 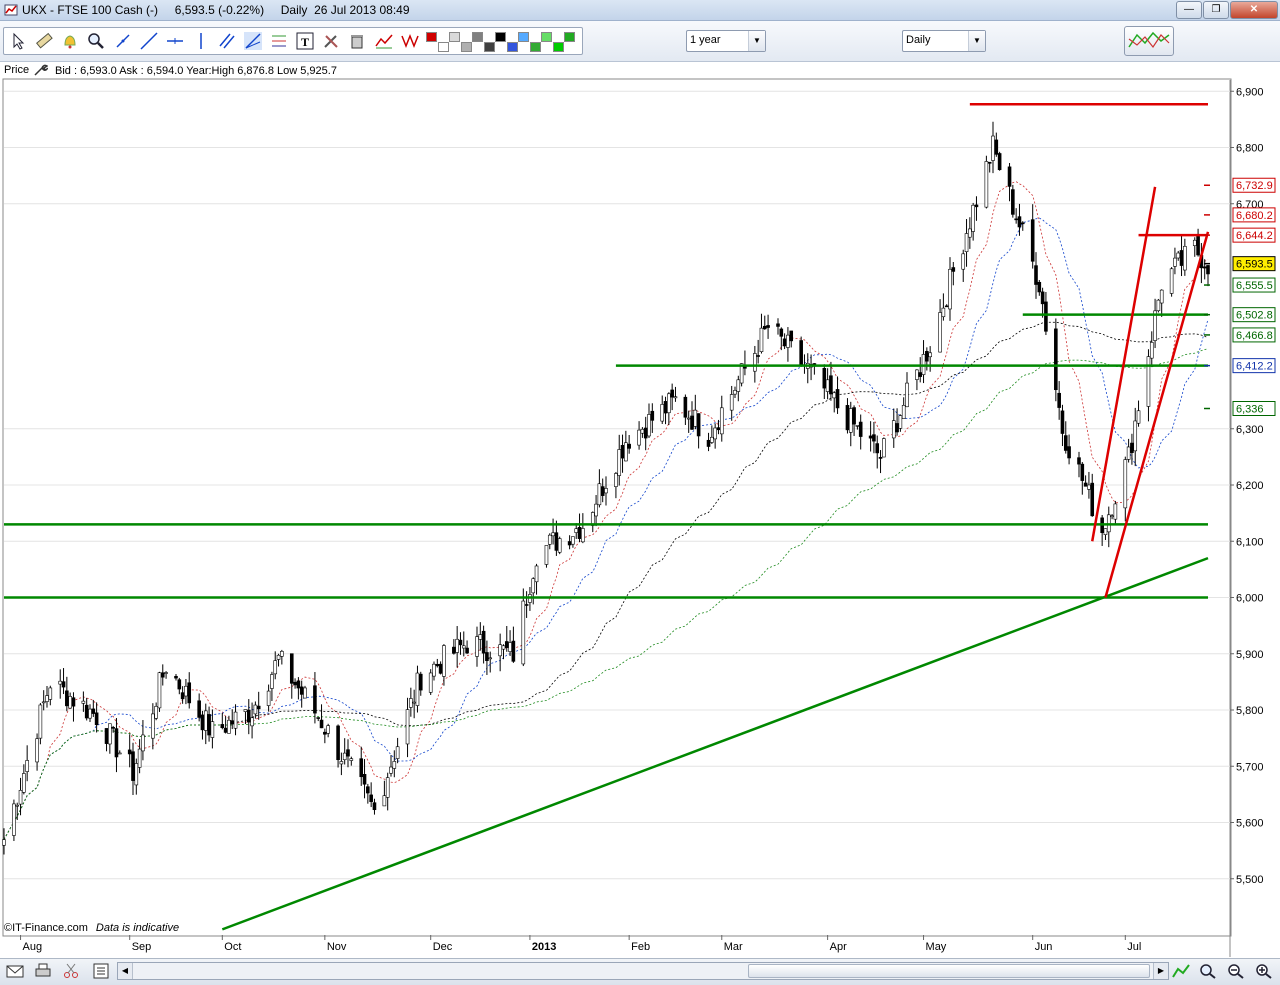 I want to click on line-chart-type-icon, so click(x=384, y=41).